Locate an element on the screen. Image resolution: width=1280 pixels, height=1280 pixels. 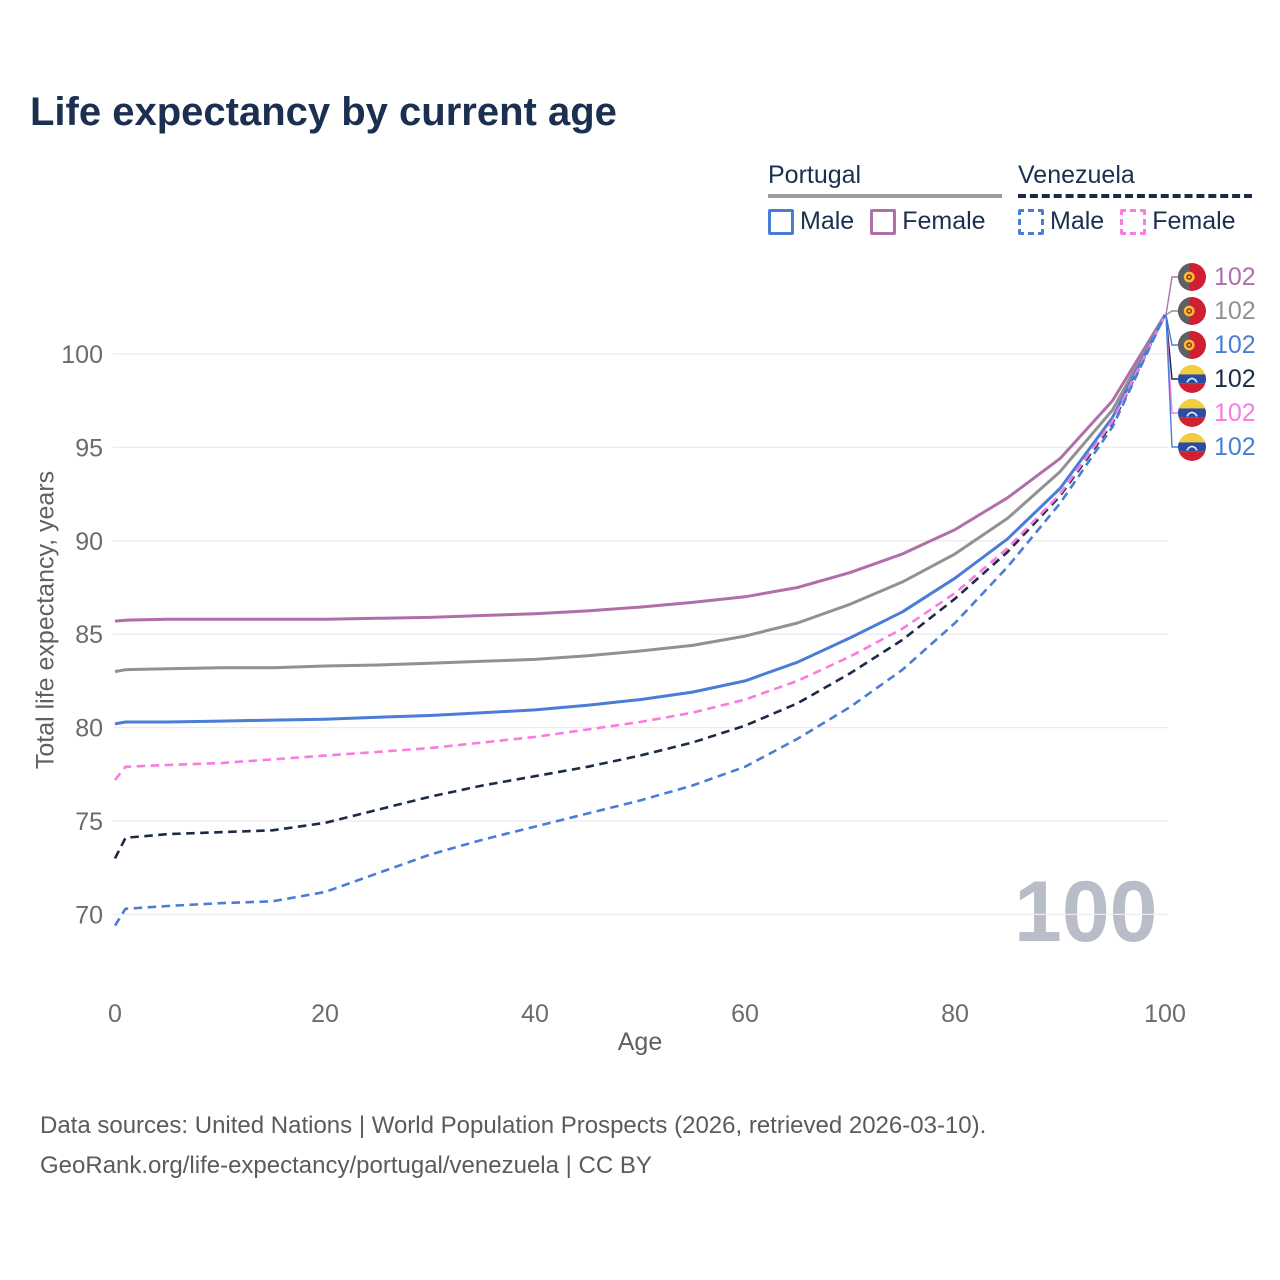
end-label-venezuela-both-sexes: 102 is located at coordinates (1217, 379).